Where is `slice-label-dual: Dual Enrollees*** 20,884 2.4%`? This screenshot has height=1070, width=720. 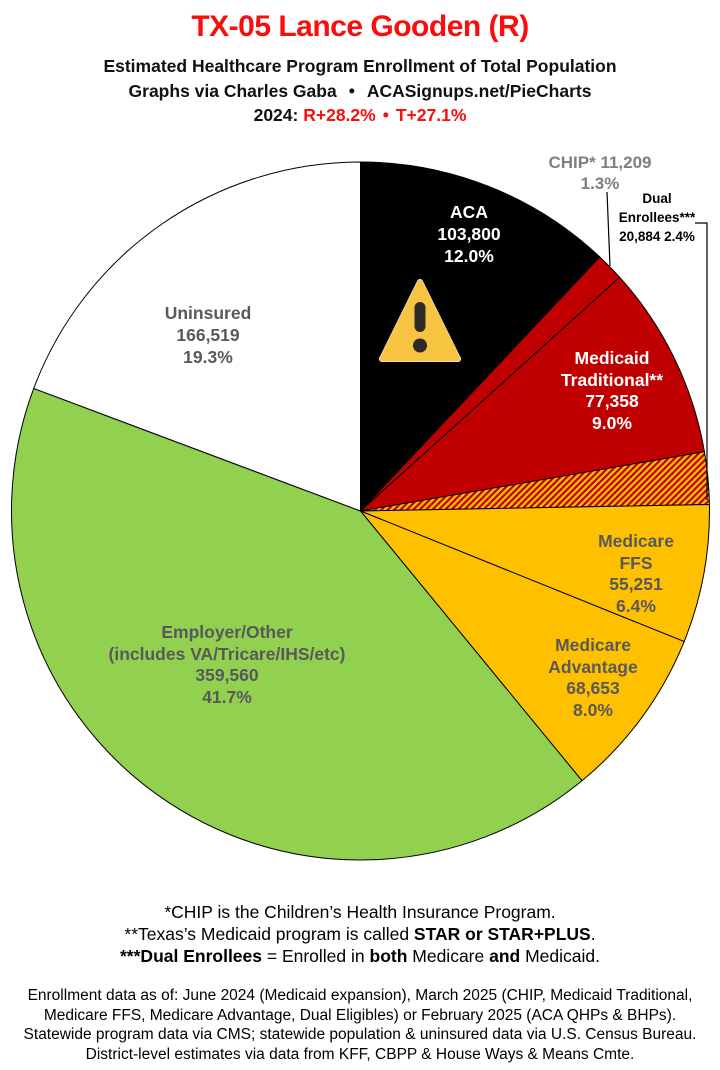
slice-label-dual: Dual Enrollees*** 20,884 2.4% is located at coordinates (657, 217).